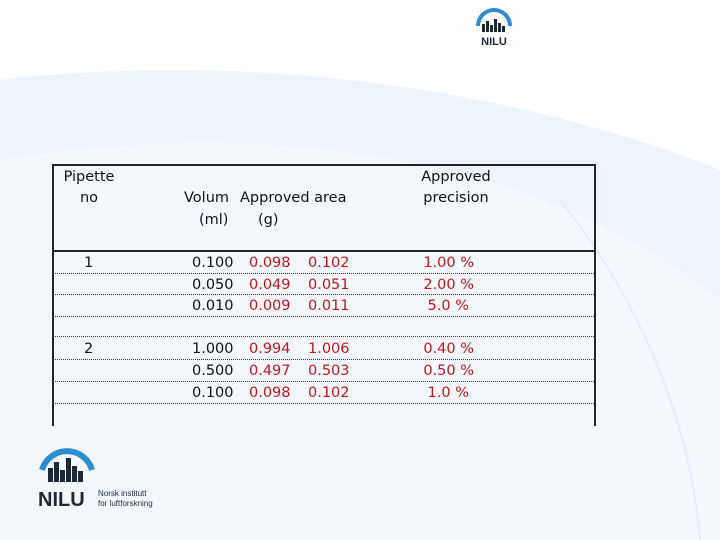  What do you see at coordinates (53, 295) in the screenshot?
I see `table-left-border` at bounding box center [53, 295].